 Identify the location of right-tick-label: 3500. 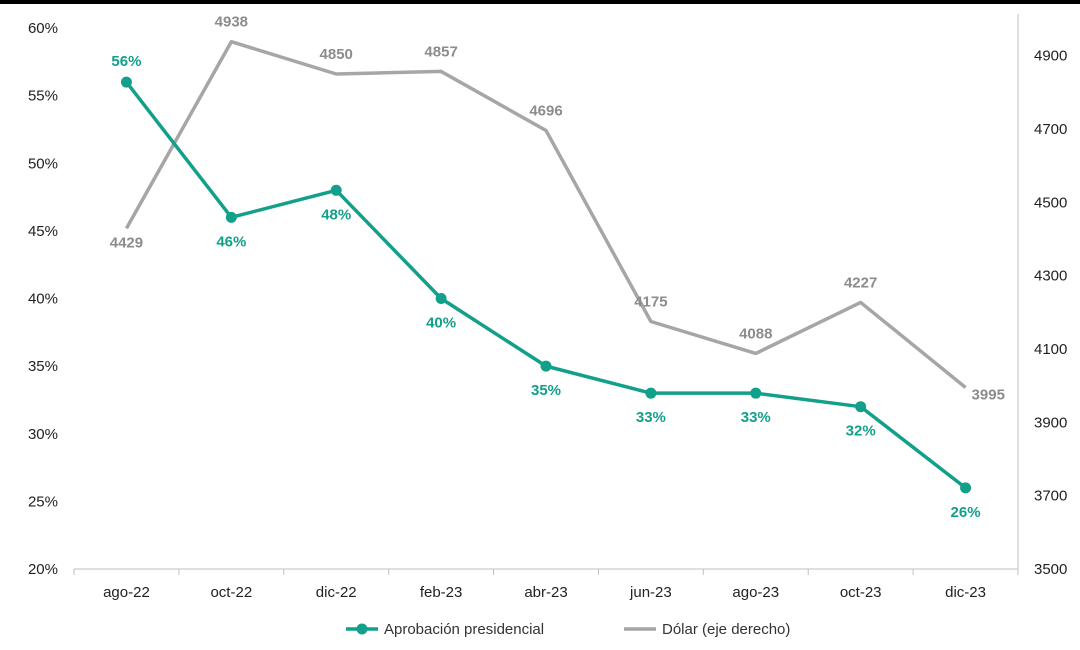
(1050, 569).